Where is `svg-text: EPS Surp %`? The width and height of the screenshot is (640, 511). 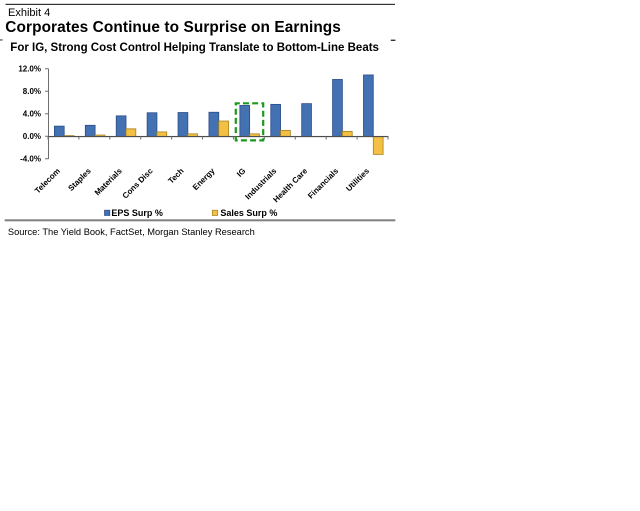
svg-text: EPS Surp % is located at coordinates (137, 213).